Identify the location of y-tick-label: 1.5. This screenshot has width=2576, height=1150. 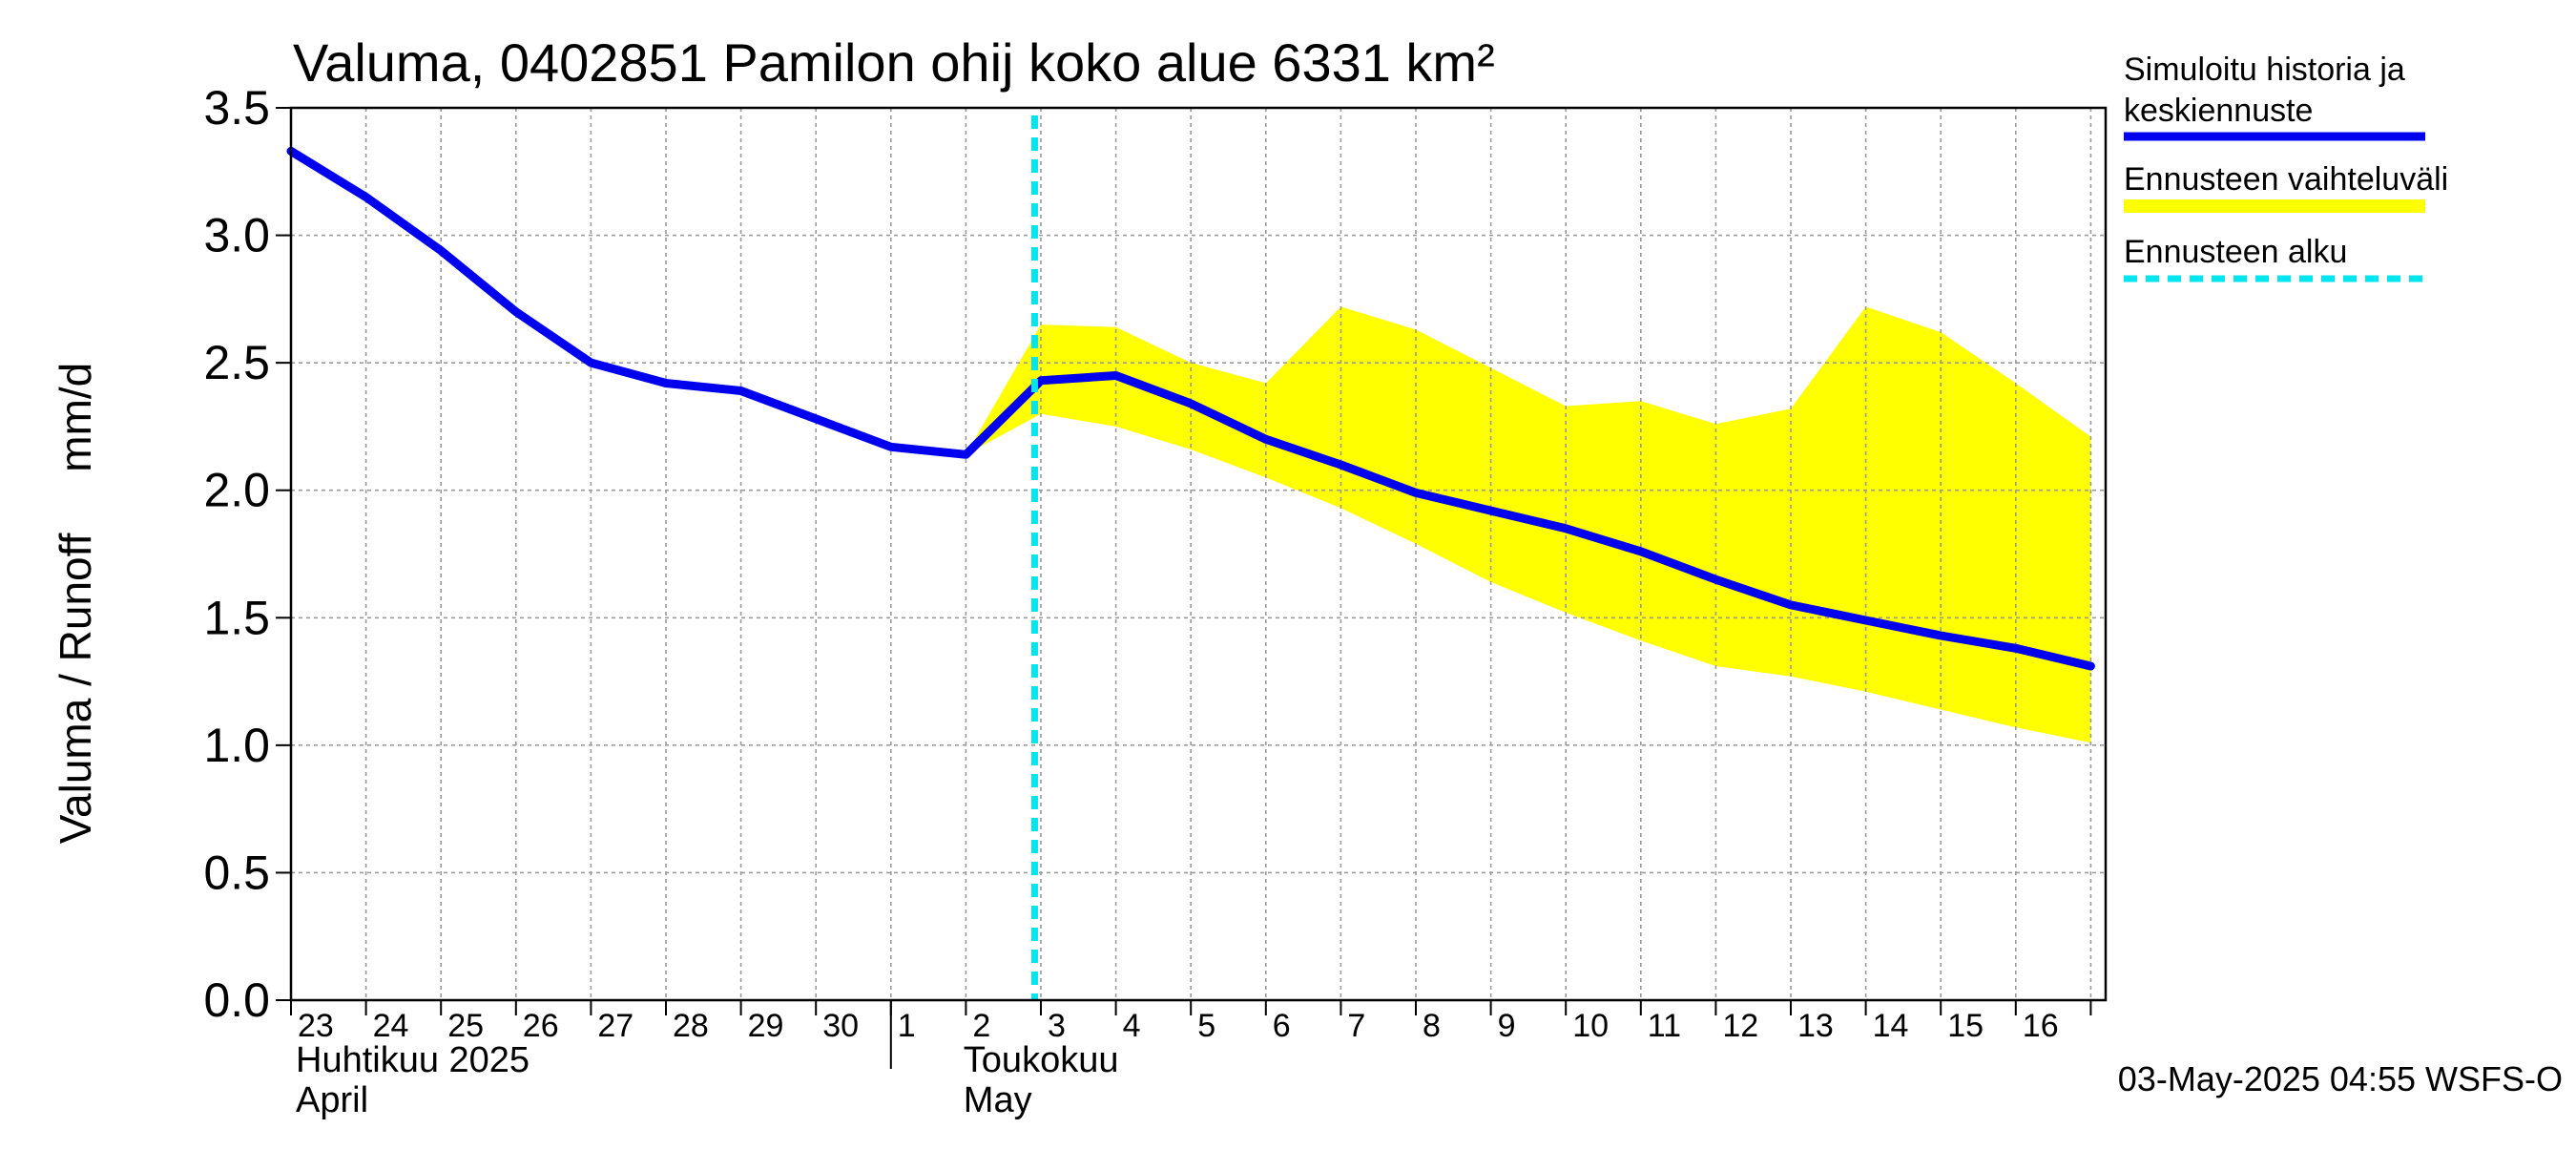
(236, 617).